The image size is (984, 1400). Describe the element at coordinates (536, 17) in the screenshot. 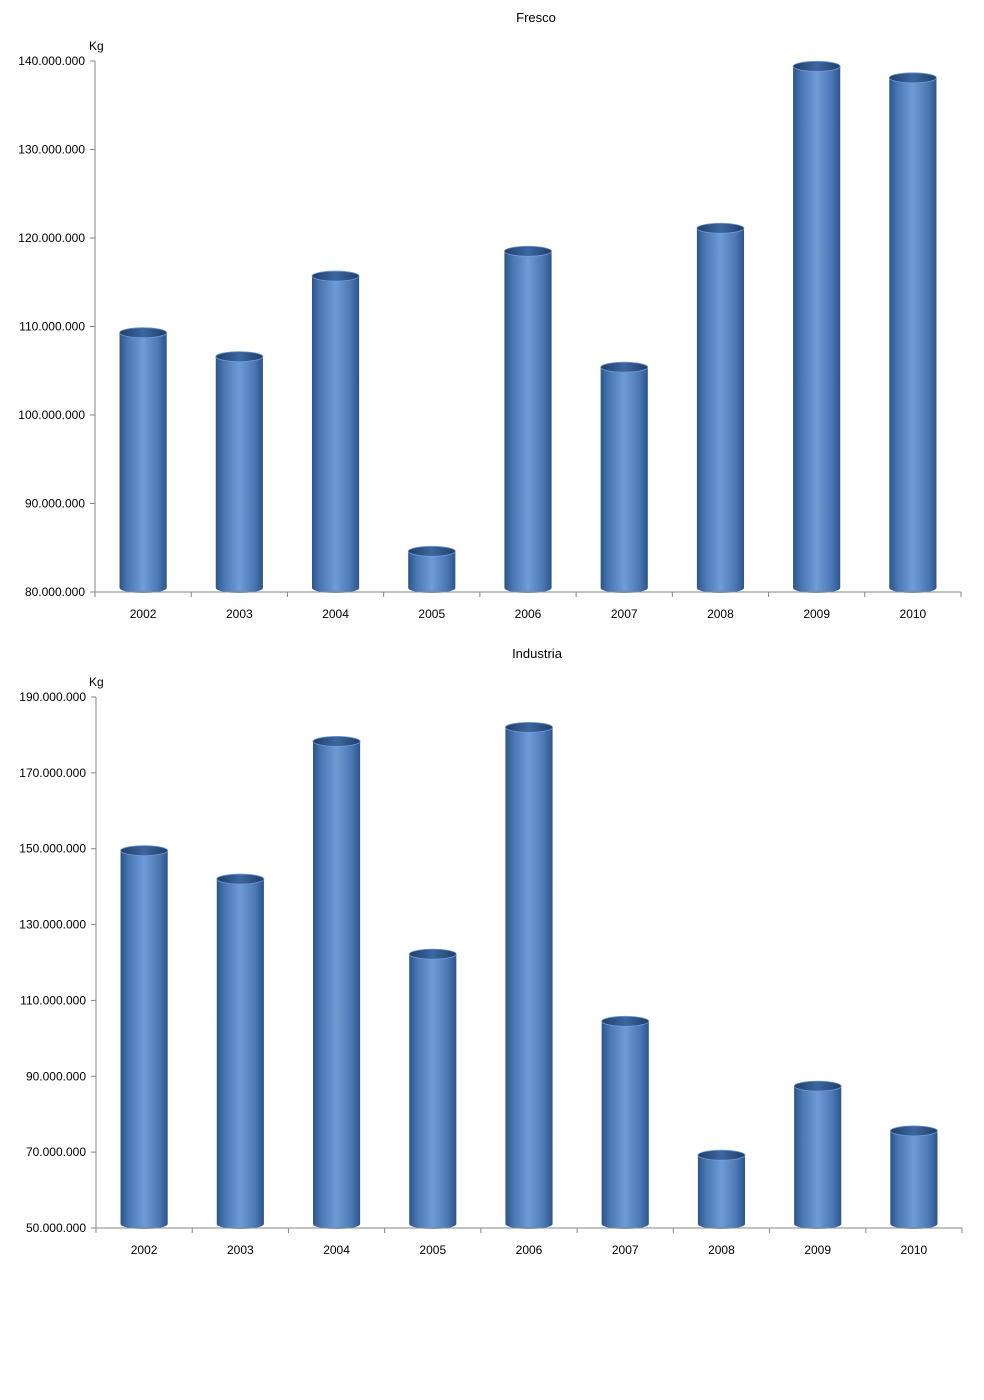

I see `chart-title: Fresco` at that location.